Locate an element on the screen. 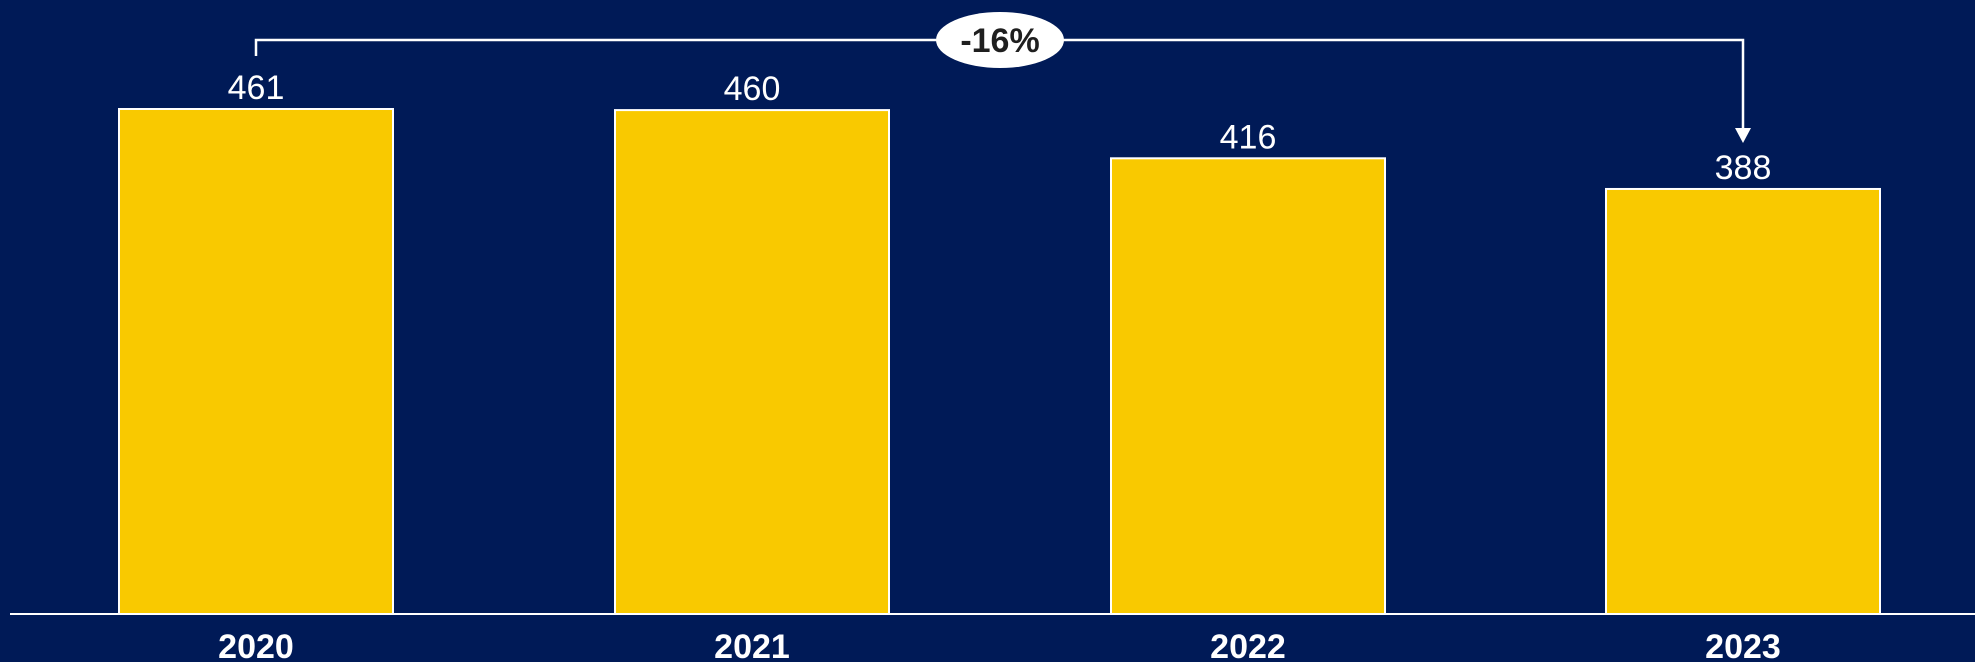  x-tick-label-2020: 2020 is located at coordinates (256, 645).